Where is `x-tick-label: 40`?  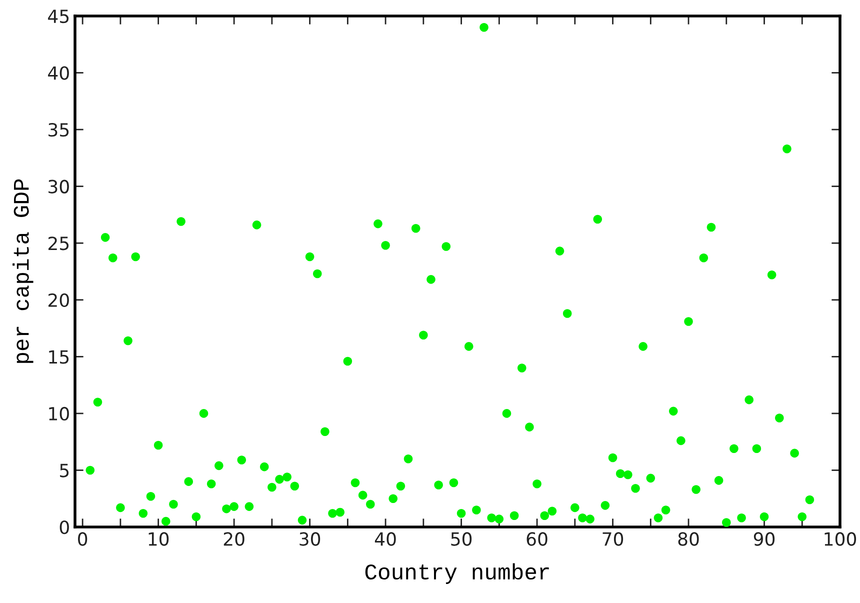 x-tick-label: 40 is located at coordinates (385, 539).